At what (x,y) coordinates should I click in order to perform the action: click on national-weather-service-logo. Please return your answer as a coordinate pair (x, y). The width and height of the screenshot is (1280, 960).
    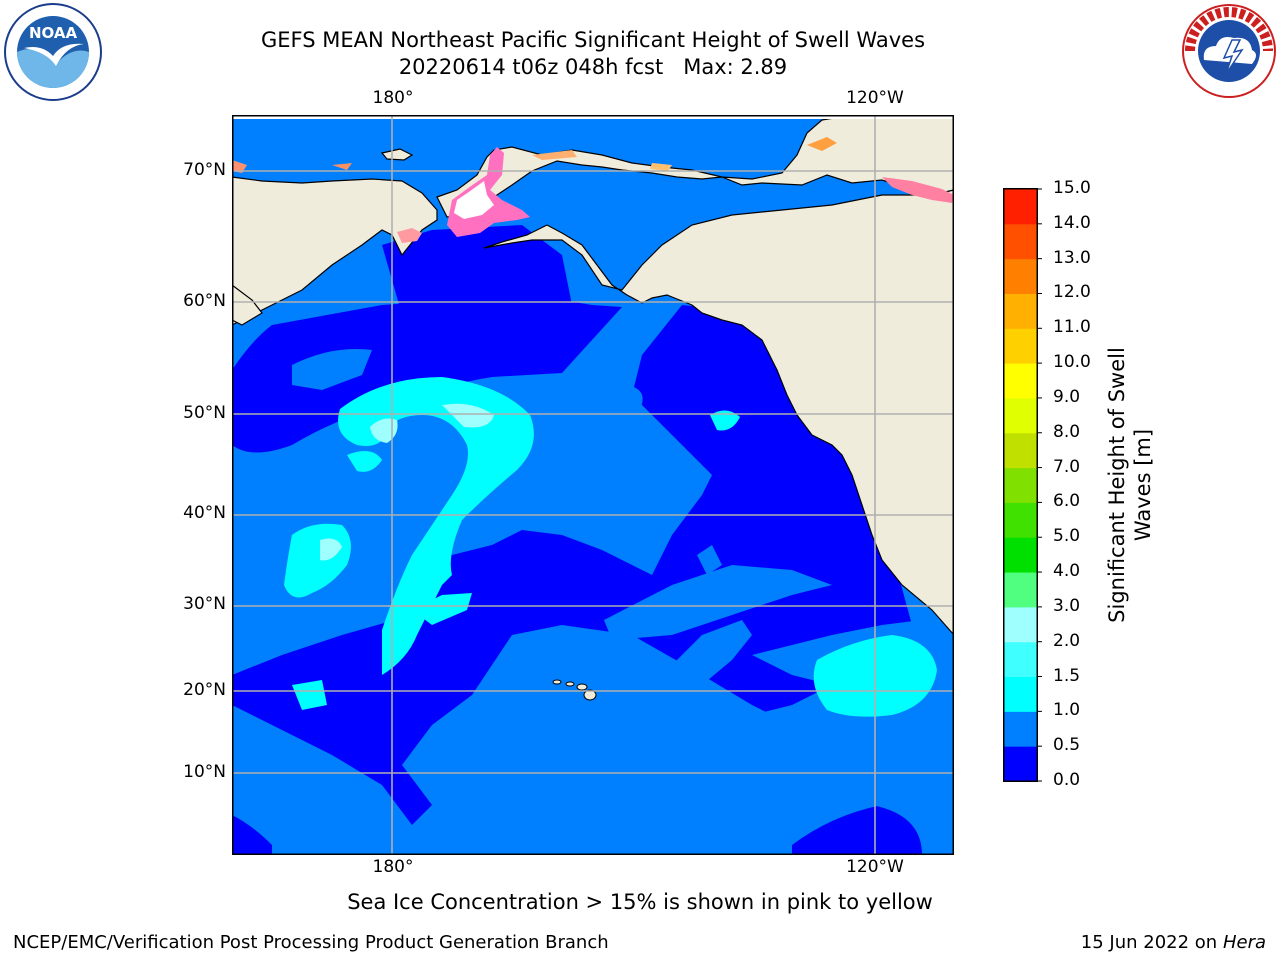
    Looking at the image, I should click on (1229, 51).